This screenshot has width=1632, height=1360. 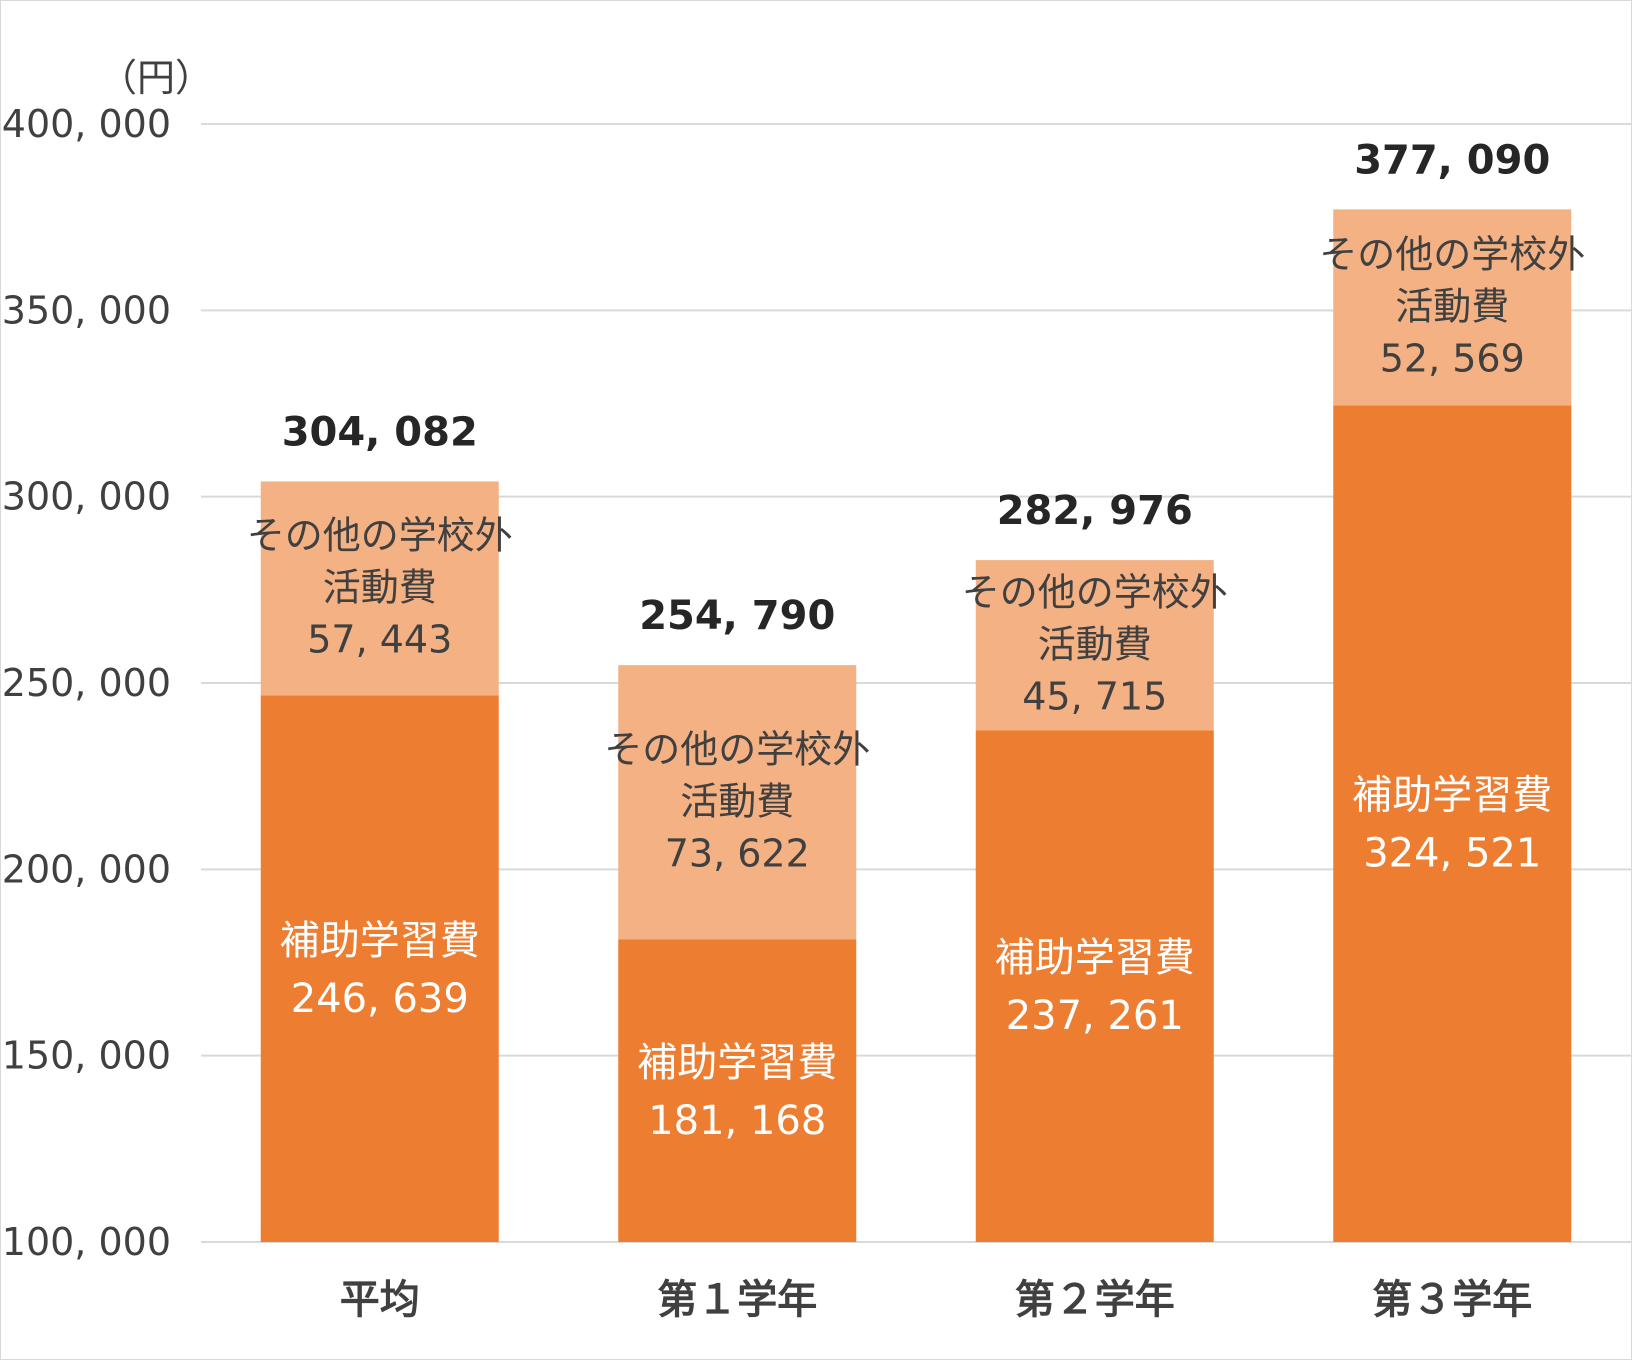 I want to click on x-tick-label: 第２学年, so click(x=1095, y=1300).